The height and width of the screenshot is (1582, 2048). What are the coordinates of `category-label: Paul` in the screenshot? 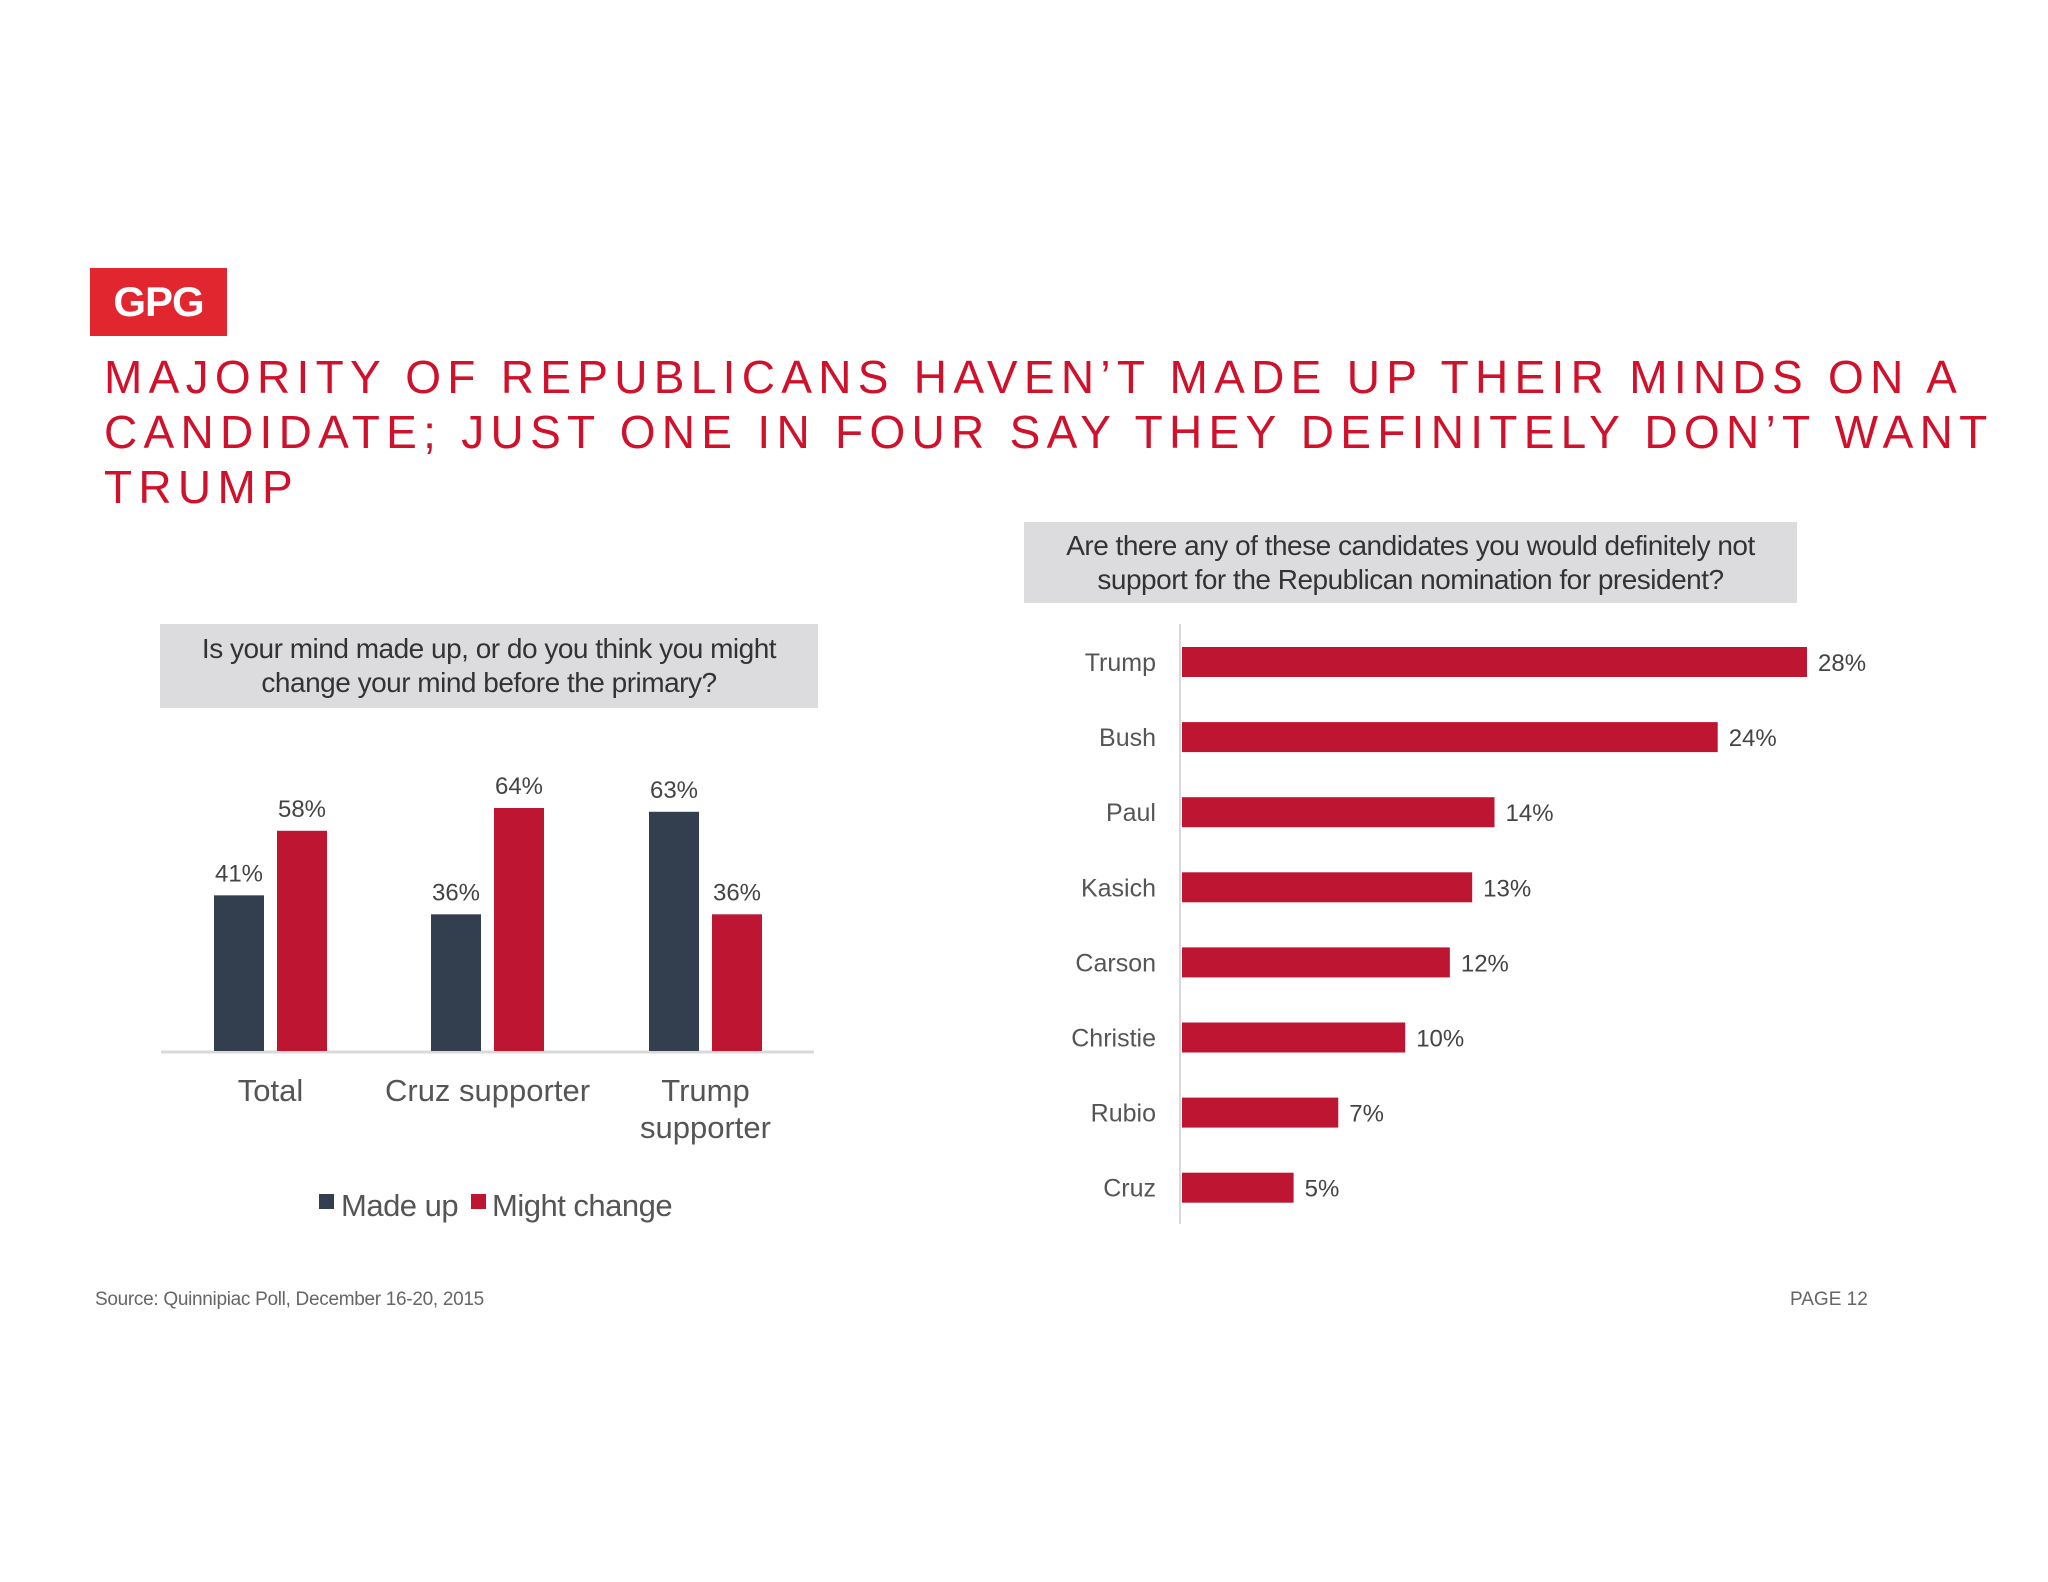 It's located at (1131, 813).